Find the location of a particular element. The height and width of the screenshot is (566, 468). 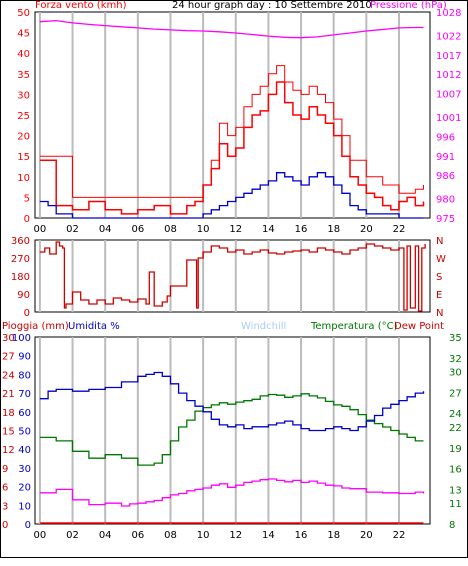

temperature-y-tick-label: 32 is located at coordinates (455, 359).